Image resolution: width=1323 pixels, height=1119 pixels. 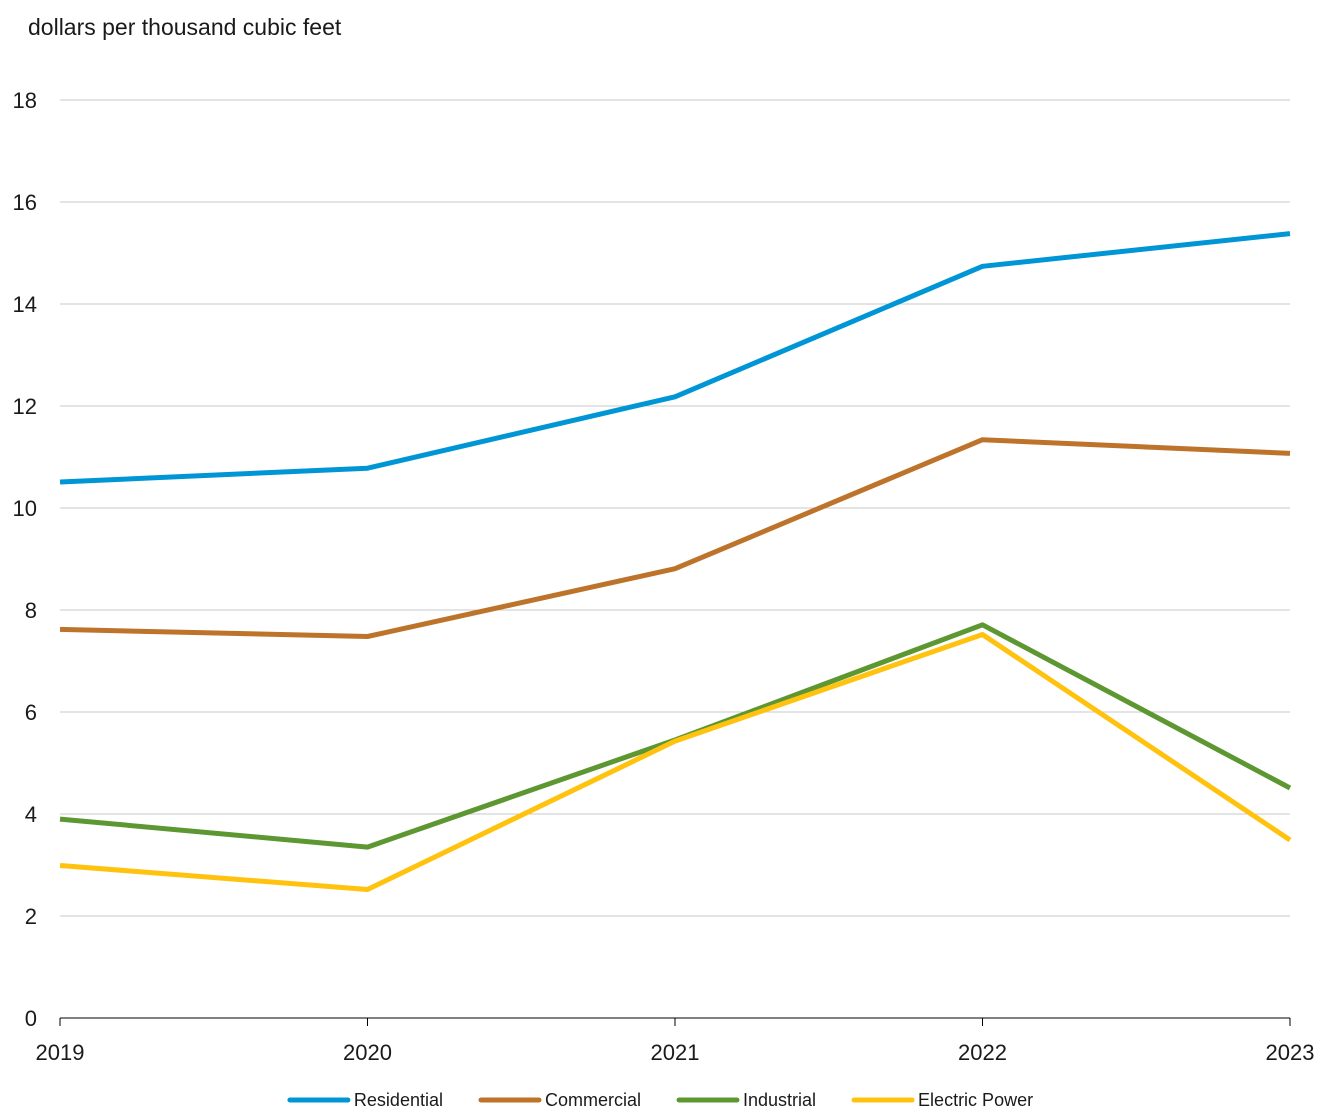 I want to click on y-axis-unit-label: dollars per thousand cubic feet, so click(x=185, y=27).